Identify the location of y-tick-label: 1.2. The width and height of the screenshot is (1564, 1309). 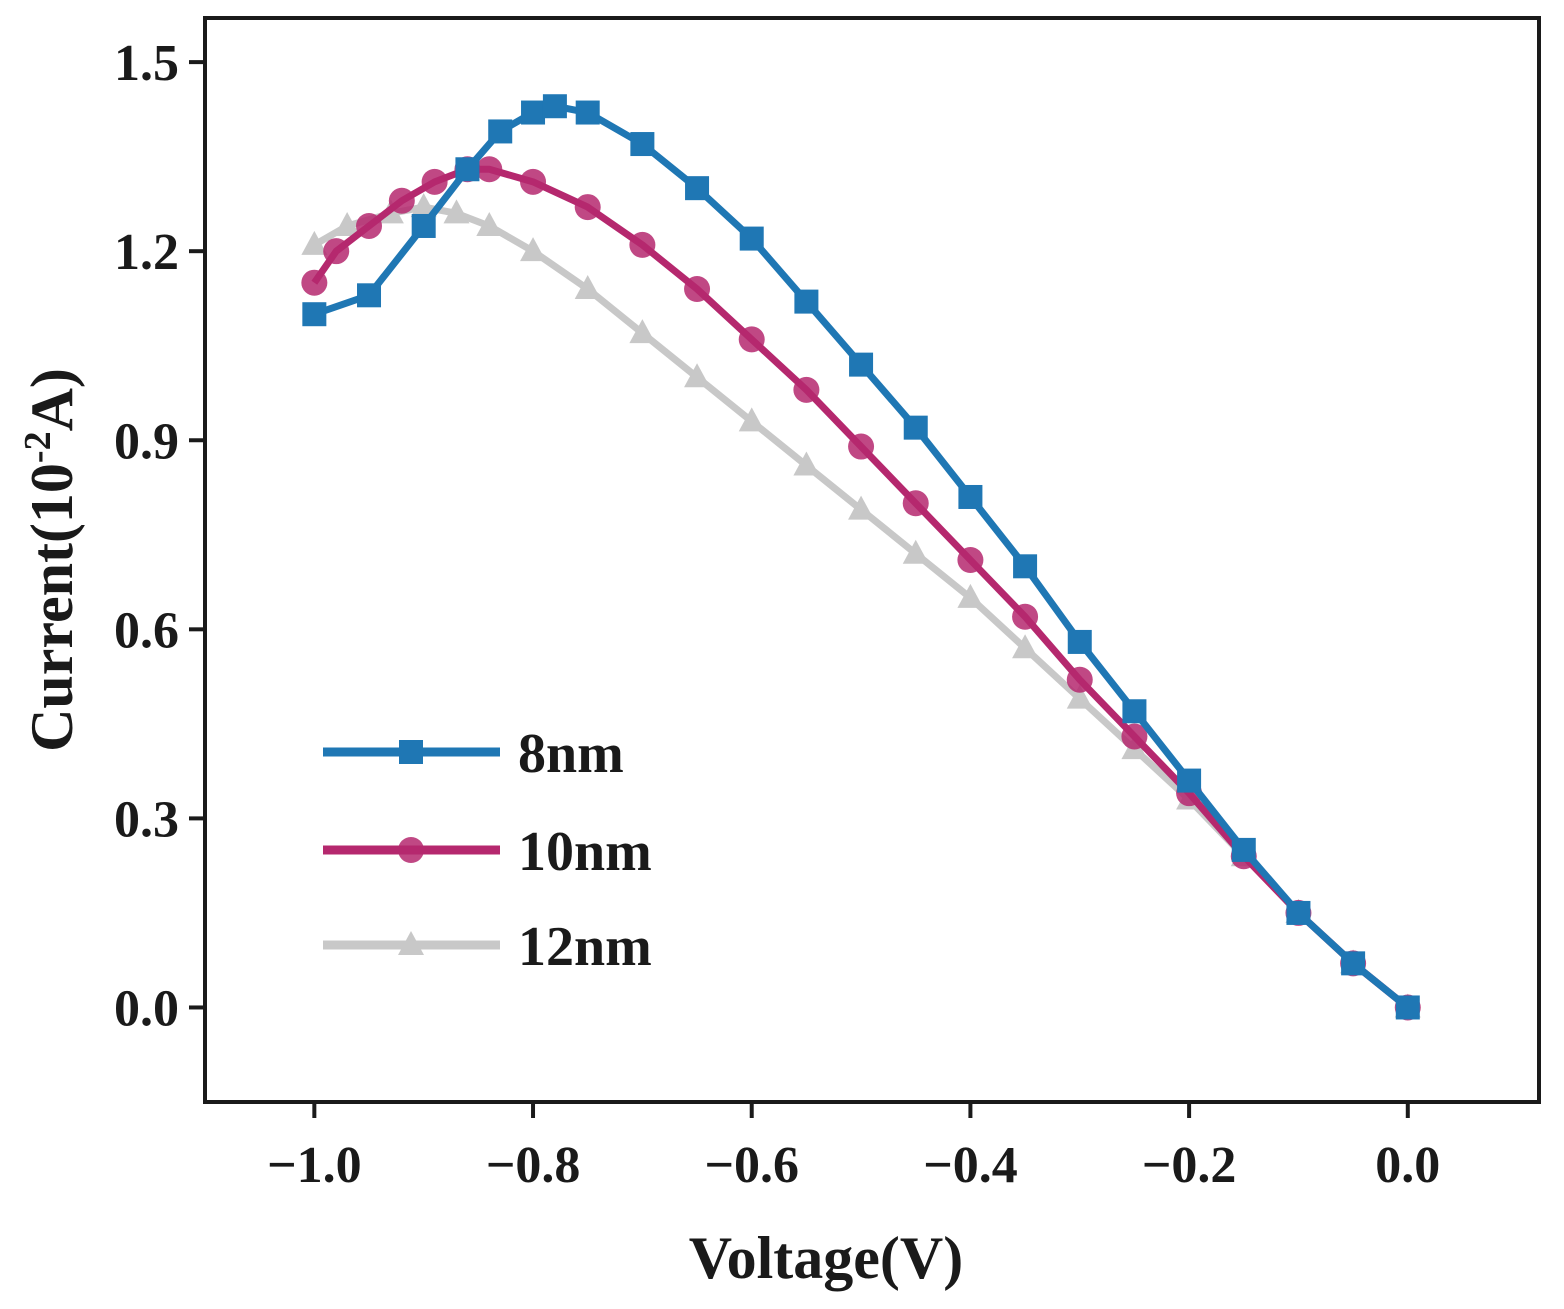
(146, 252).